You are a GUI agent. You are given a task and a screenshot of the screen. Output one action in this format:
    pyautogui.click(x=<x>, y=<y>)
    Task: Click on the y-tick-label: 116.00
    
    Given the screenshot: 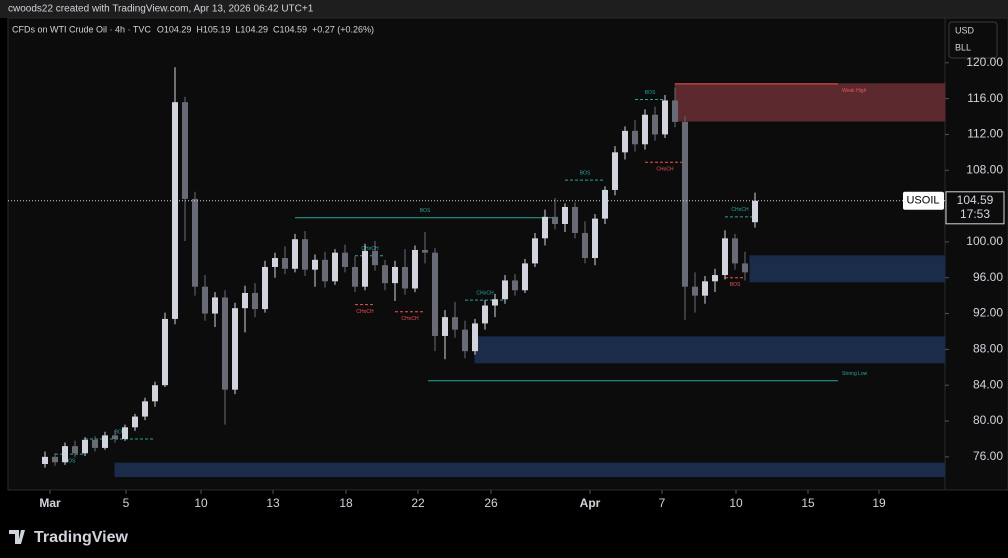 What is the action you would take?
    pyautogui.click(x=985, y=98)
    